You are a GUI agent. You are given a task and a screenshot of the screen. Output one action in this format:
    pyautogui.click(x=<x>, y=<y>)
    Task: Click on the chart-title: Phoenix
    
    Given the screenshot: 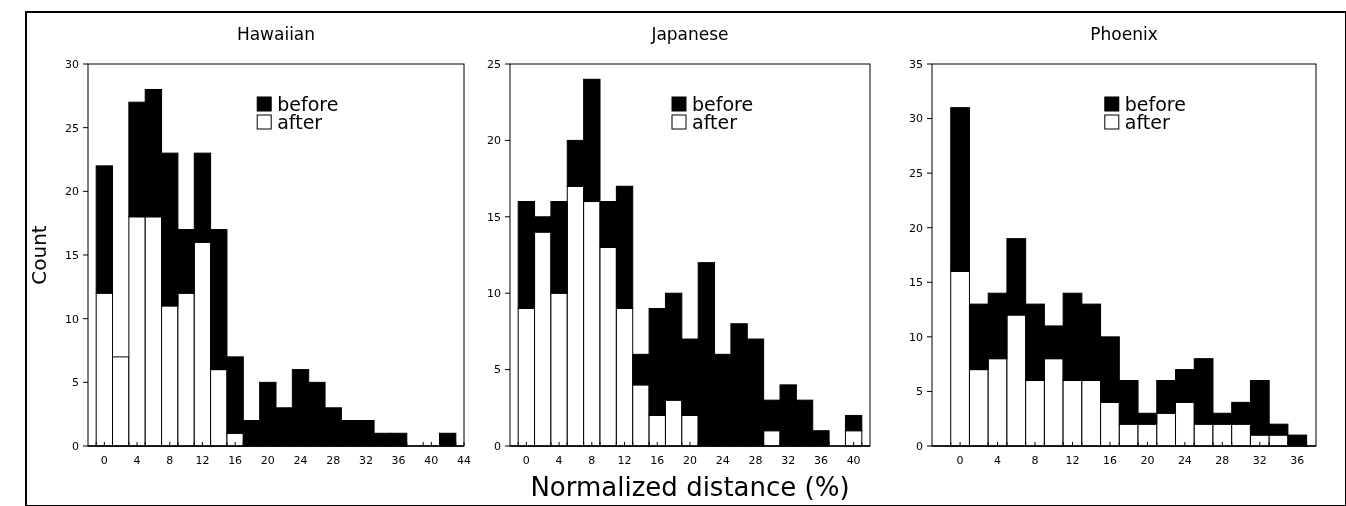 What is the action you would take?
    pyautogui.click(x=1124, y=34)
    